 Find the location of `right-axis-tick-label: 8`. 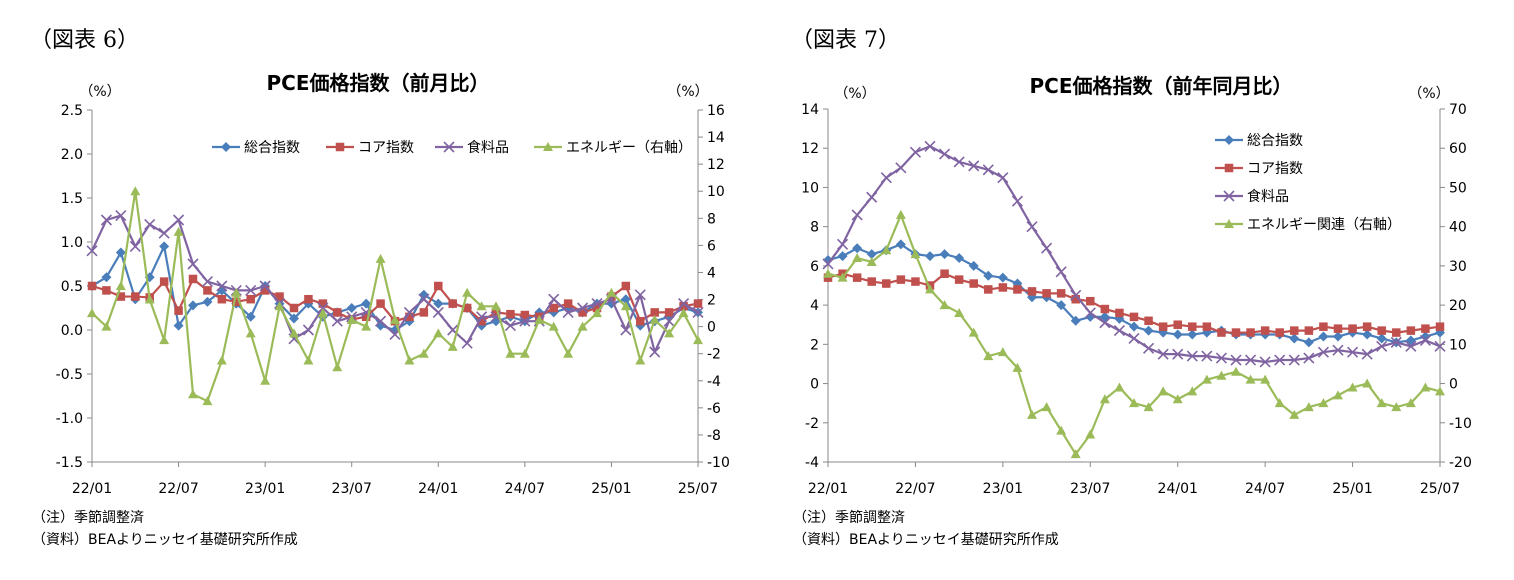

right-axis-tick-label: 8 is located at coordinates (711, 219).